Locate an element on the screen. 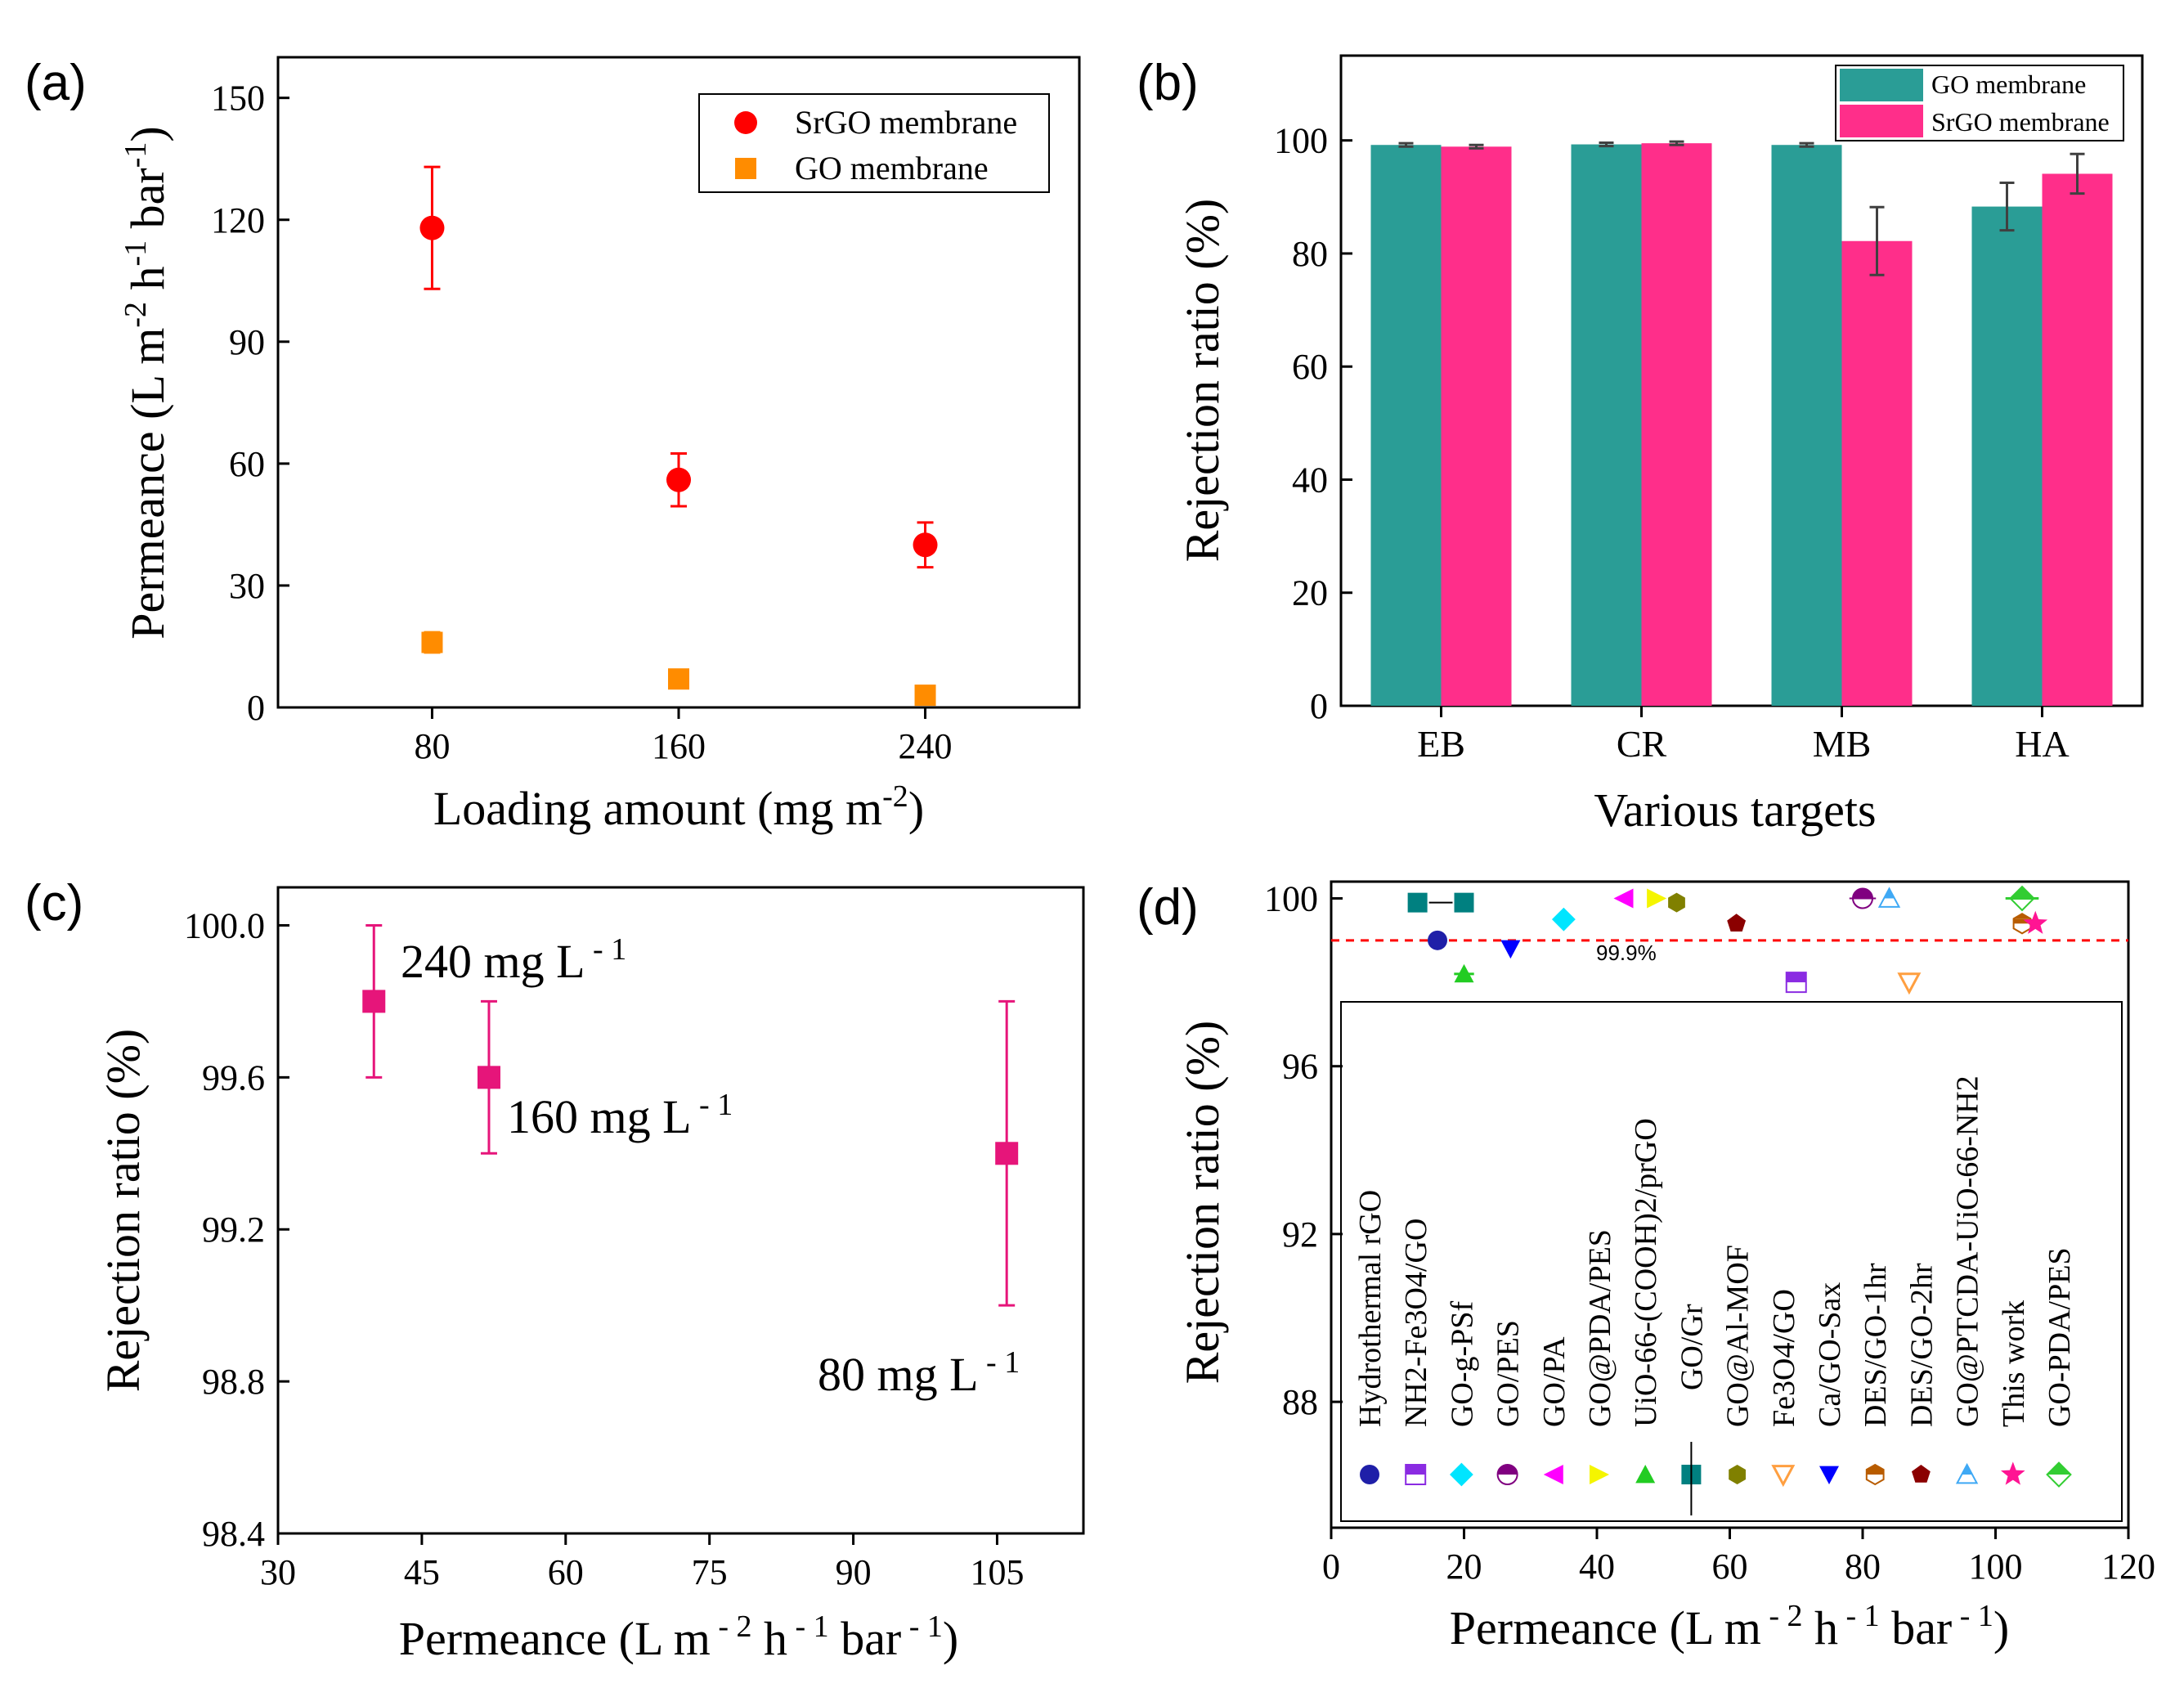  c-ytick-label-4: 100.0 is located at coordinates (225, 925).